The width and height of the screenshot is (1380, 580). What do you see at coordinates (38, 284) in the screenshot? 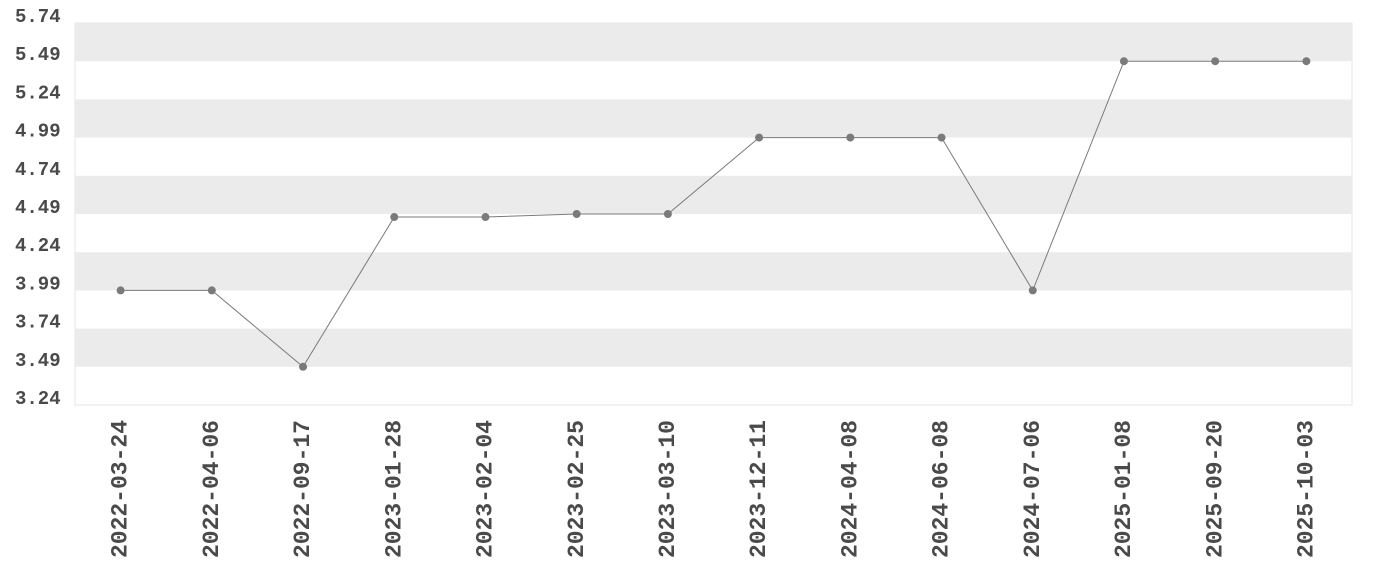
I see `y-tick-label: 3.99` at bounding box center [38, 284].